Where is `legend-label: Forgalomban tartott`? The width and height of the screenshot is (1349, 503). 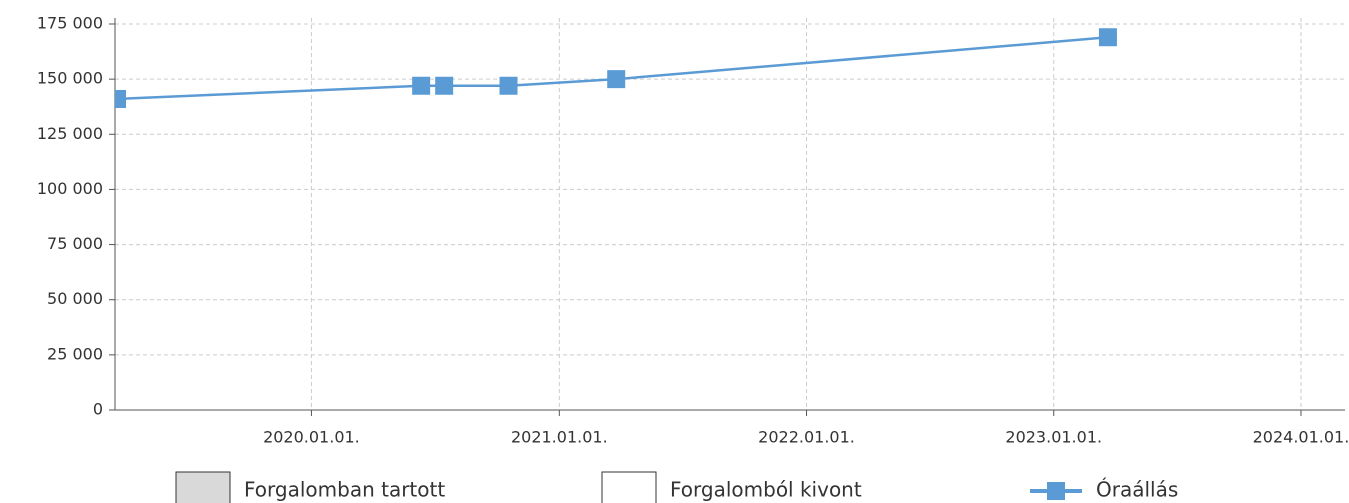 legend-label: Forgalomban tartott is located at coordinates (344, 490).